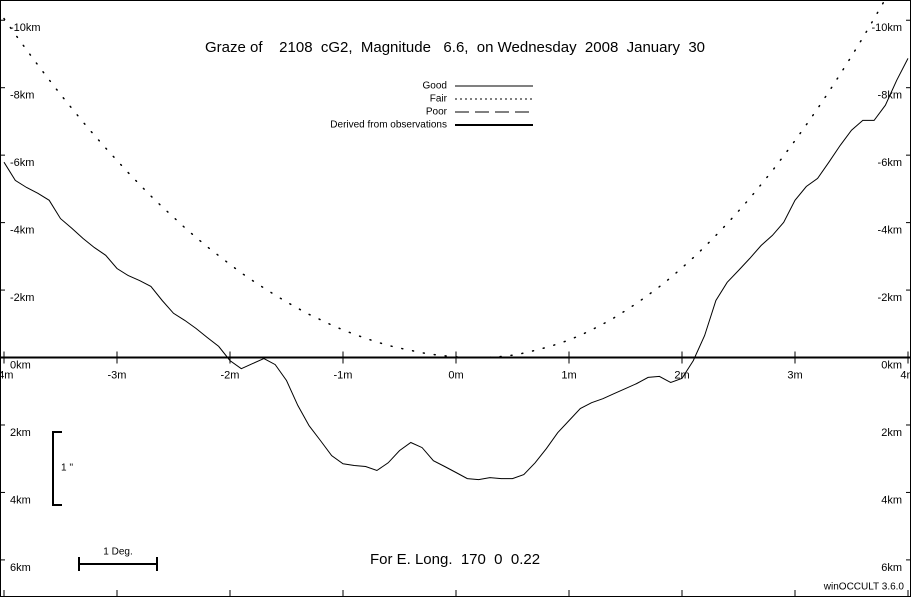 The image size is (911, 597). Describe the element at coordinates (455, 559) in the screenshot. I see `subtitle: For E. Long. 170 0 0.22` at that location.